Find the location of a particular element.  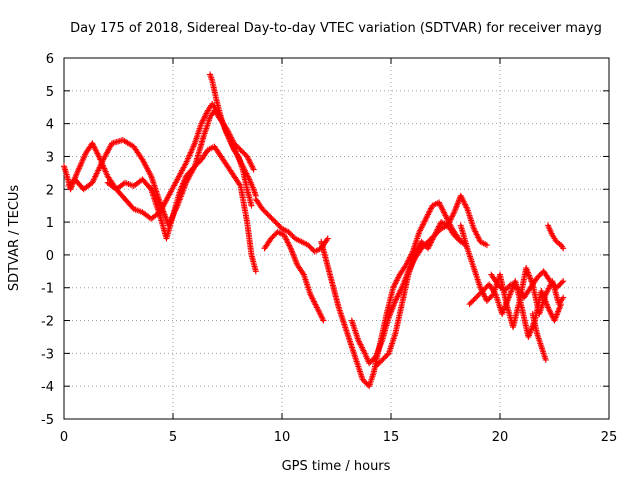

y-tick-label: -2 is located at coordinates (47, 322).